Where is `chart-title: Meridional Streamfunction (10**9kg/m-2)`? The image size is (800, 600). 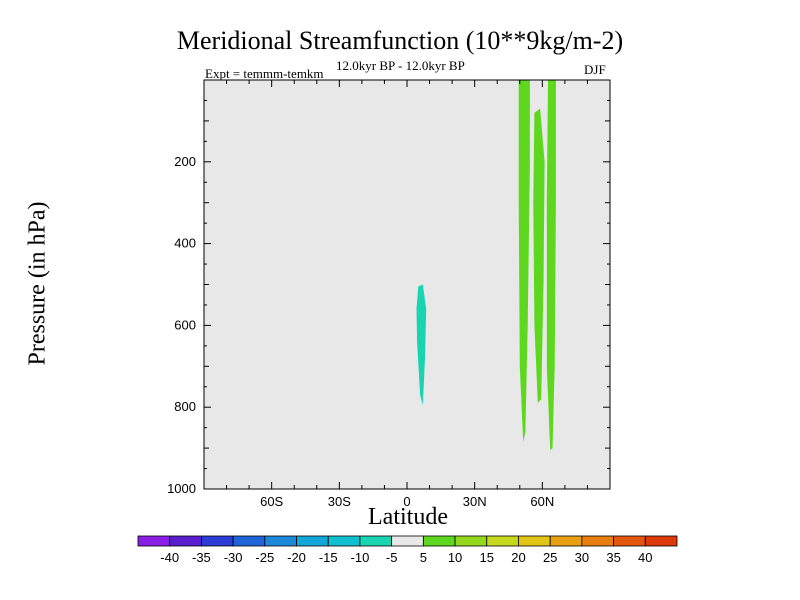 chart-title: Meridional Streamfunction (10**9kg/m-2) is located at coordinates (400, 40).